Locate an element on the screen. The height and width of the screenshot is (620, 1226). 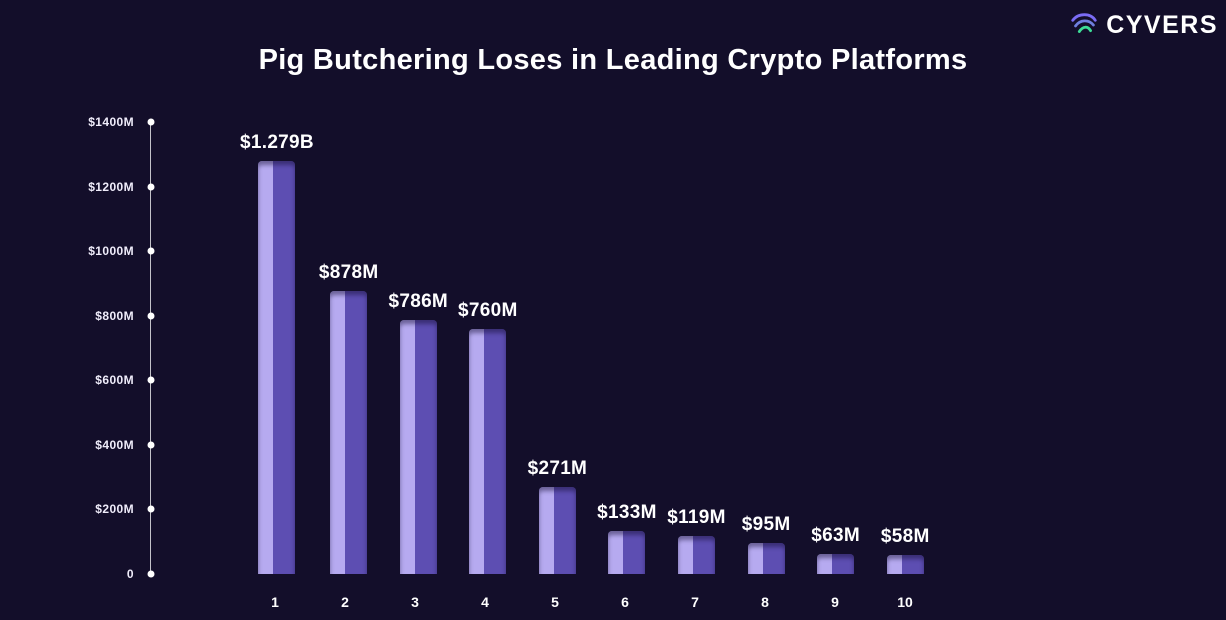
y-tick-label: 0 is located at coordinates (130, 574).